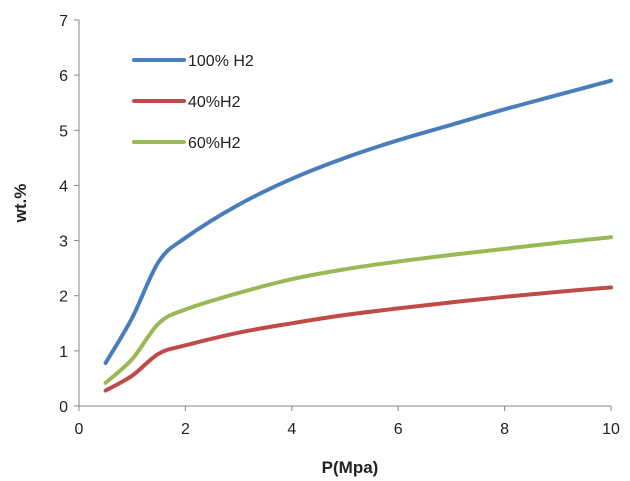  What do you see at coordinates (221, 61) in the screenshot?
I see `legend-label-1: 100% H2` at bounding box center [221, 61].